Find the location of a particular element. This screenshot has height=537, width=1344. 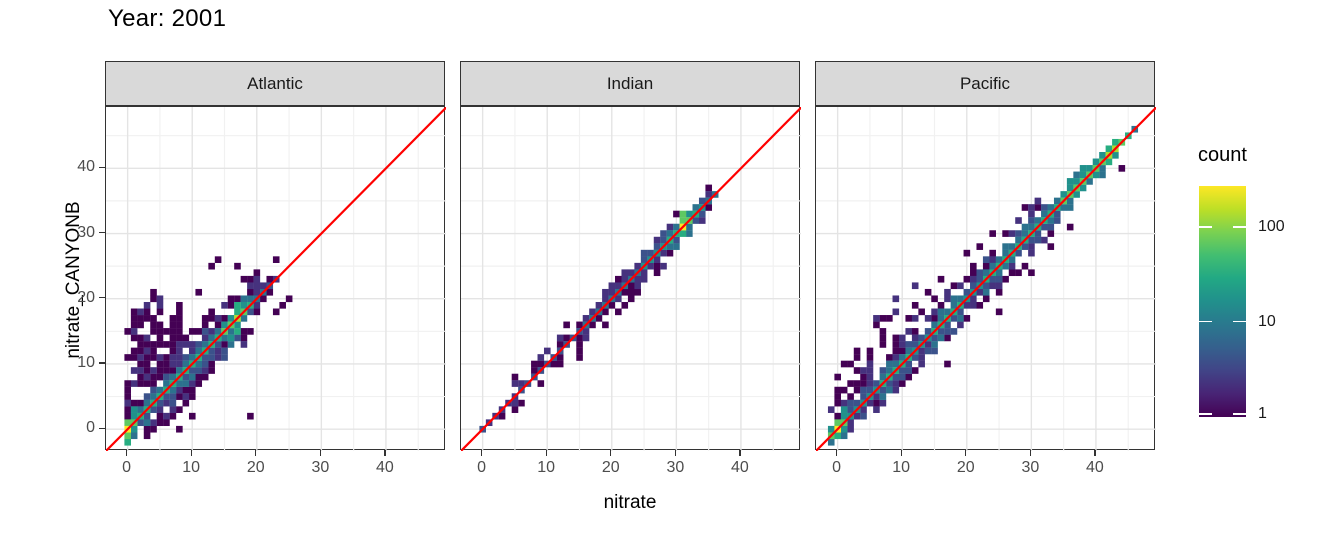

y-axis-title: nitrate_CANYONB is located at coordinates (73, 280).